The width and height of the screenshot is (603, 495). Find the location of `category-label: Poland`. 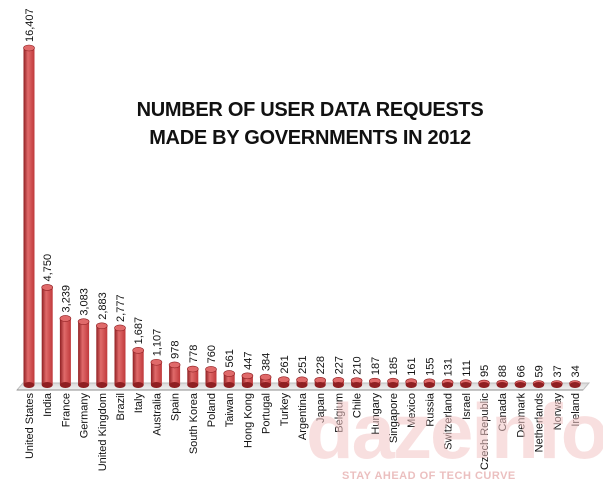

category-label: Poland is located at coordinates (212, 410).